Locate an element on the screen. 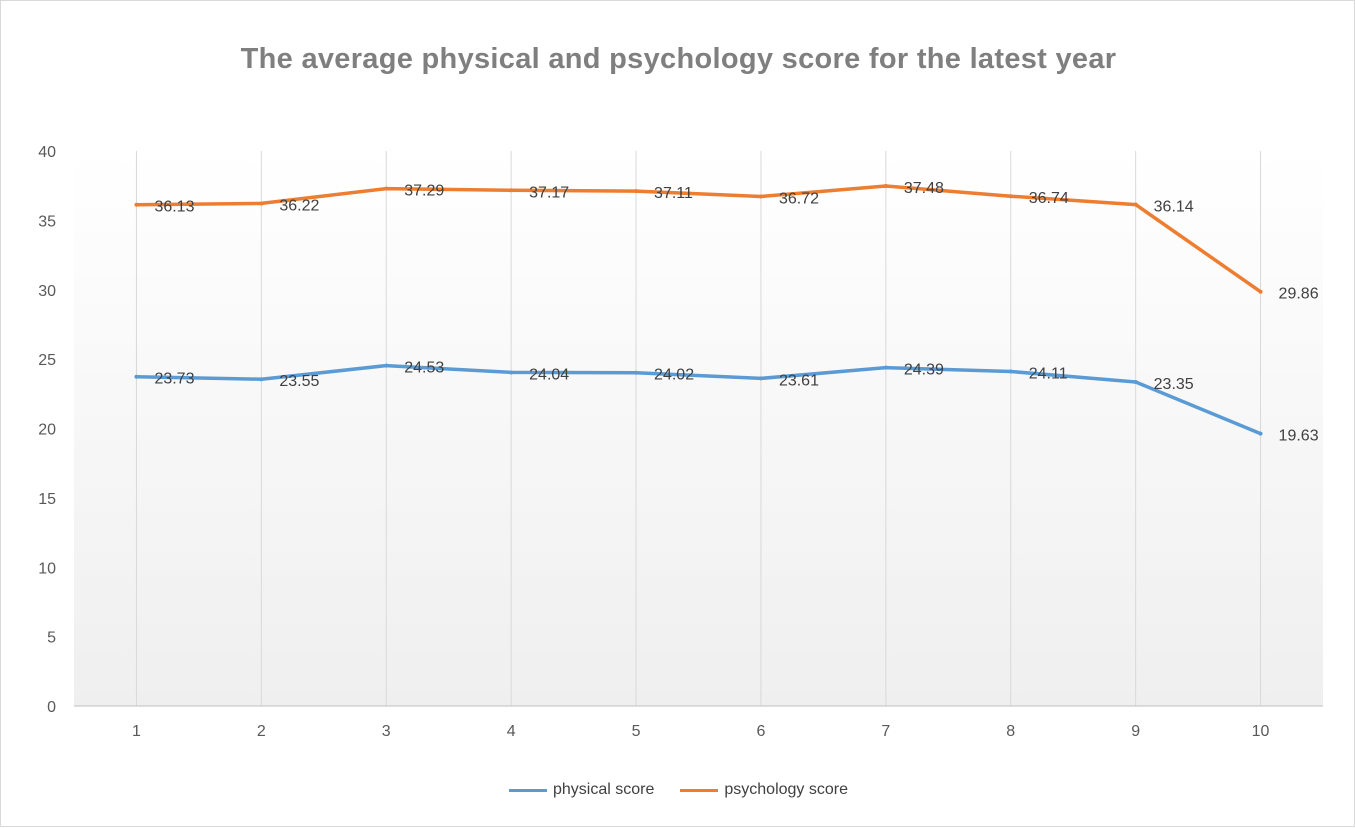 This screenshot has width=1355, height=828. data-label: 37.11 is located at coordinates (673, 193).